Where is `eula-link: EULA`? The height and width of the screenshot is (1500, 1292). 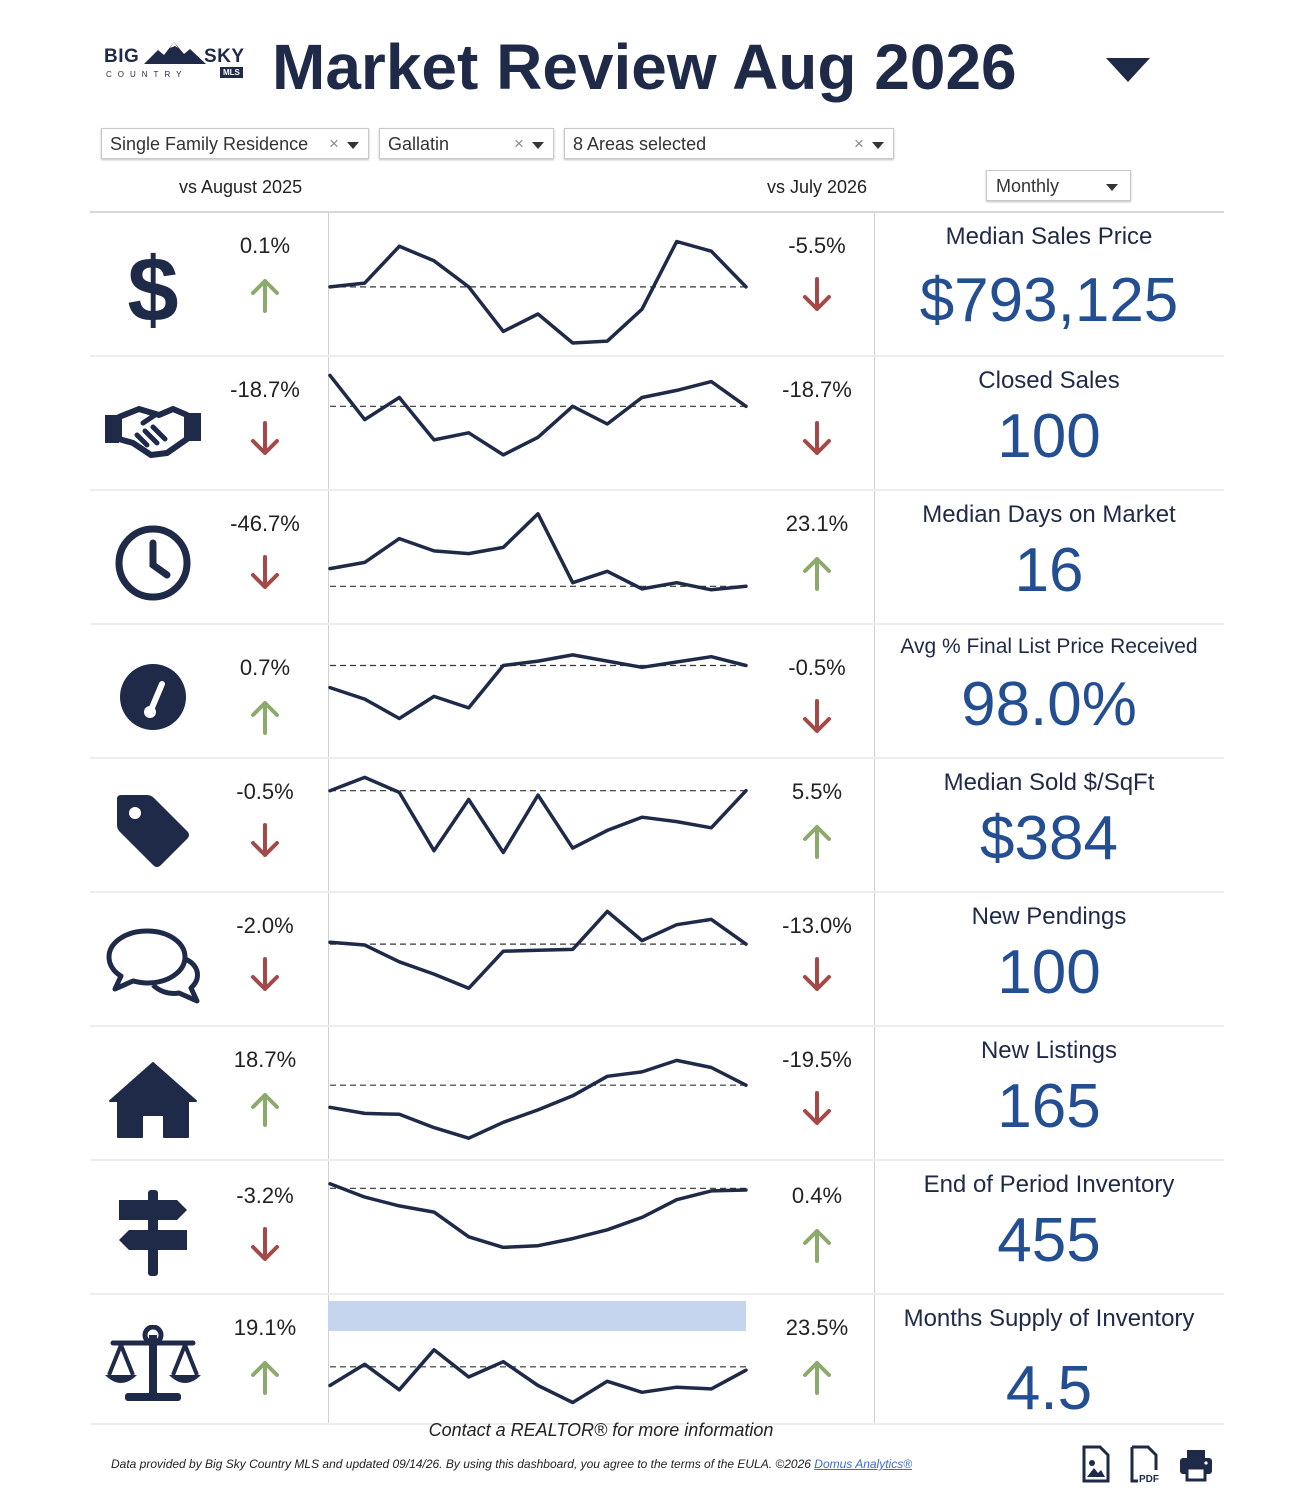
eula-link: EULA is located at coordinates (753, 1464).